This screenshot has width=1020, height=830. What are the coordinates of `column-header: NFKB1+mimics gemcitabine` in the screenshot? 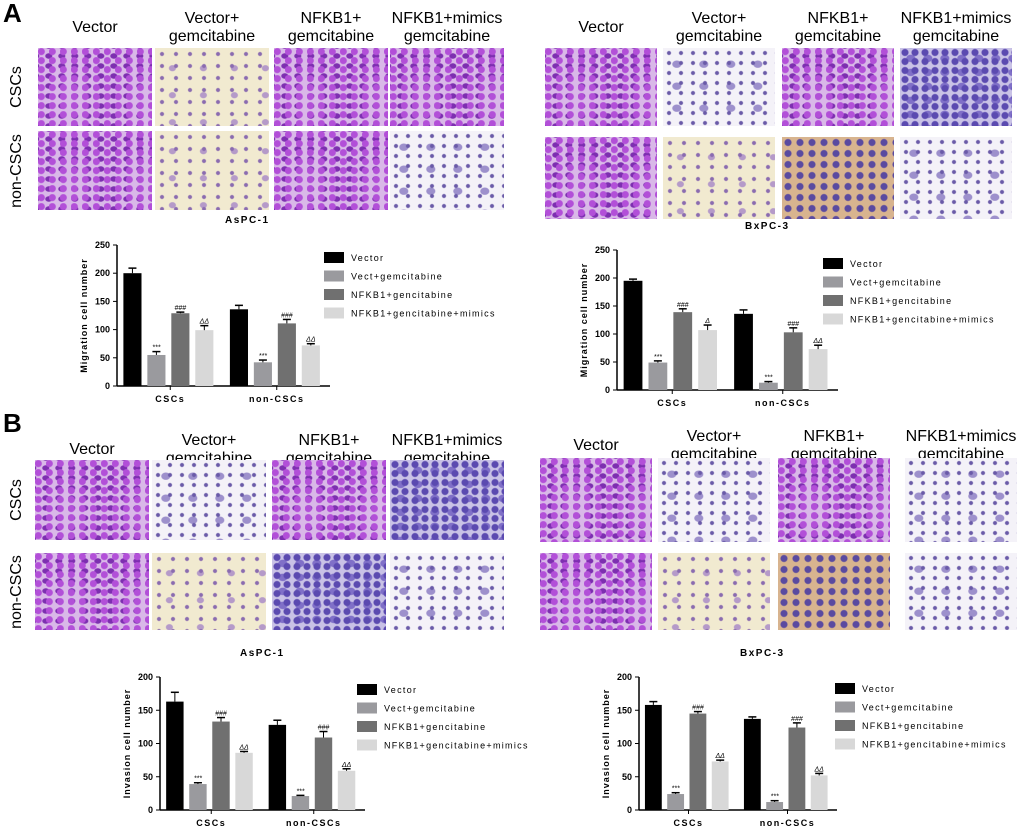 It's located at (956, 27).